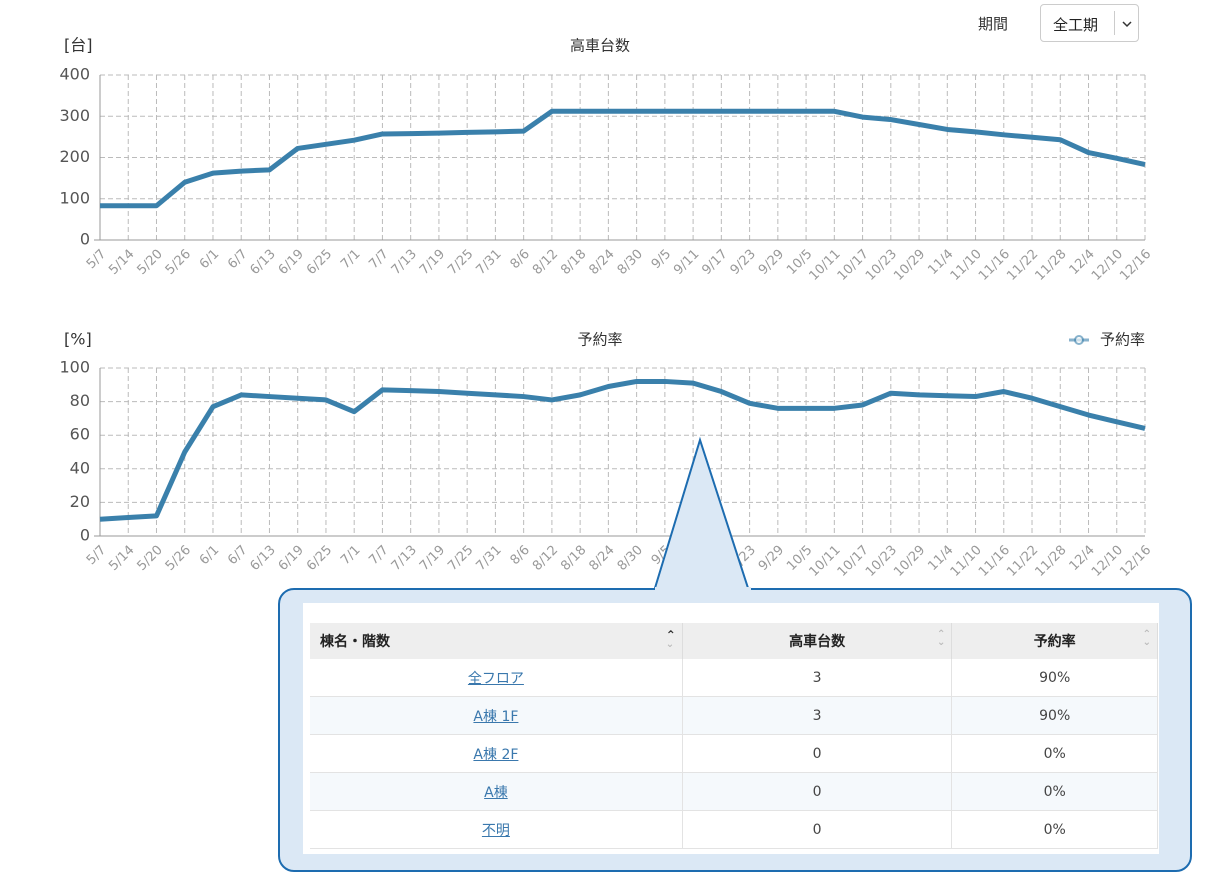 This screenshot has height=877, width=1222. I want to click on row-link: 不明, so click(495, 830).